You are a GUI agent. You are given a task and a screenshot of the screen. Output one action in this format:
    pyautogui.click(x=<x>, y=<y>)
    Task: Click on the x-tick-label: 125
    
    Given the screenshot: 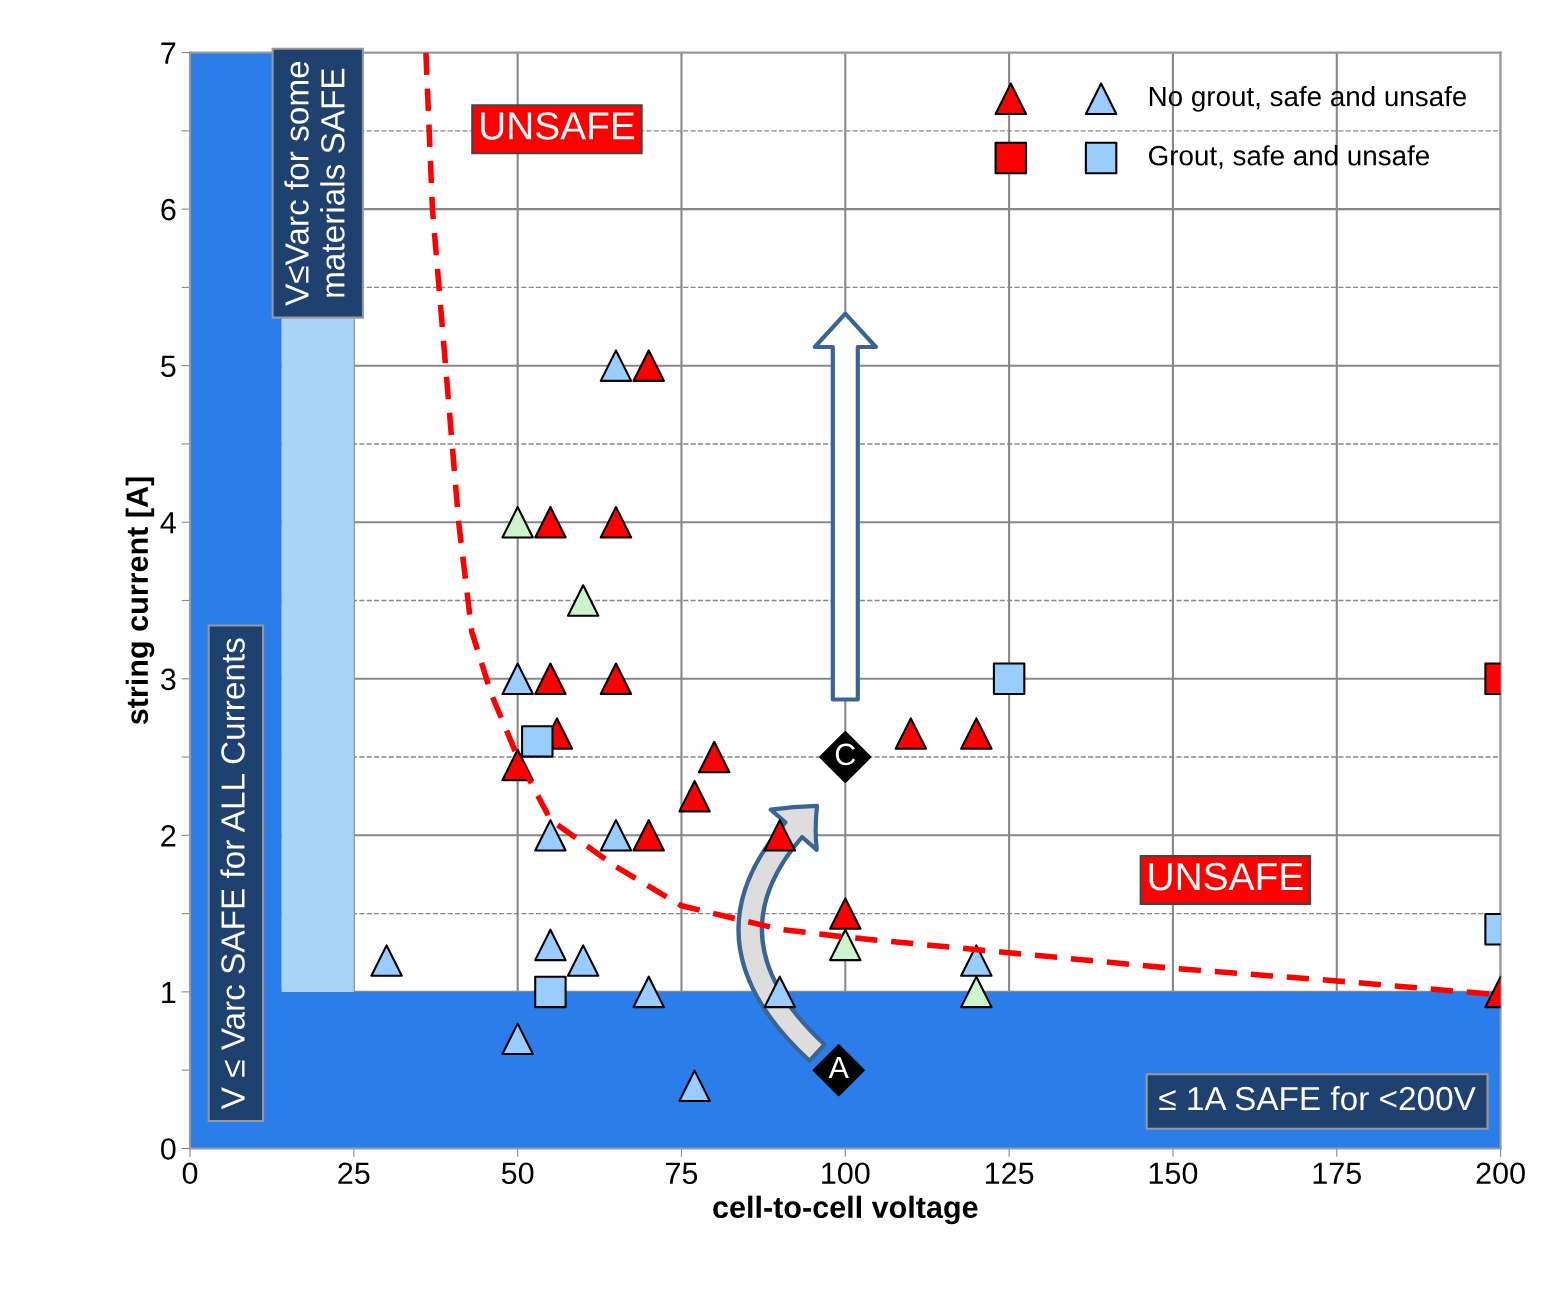 What is the action you would take?
    pyautogui.click(x=1009, y=1173)
    